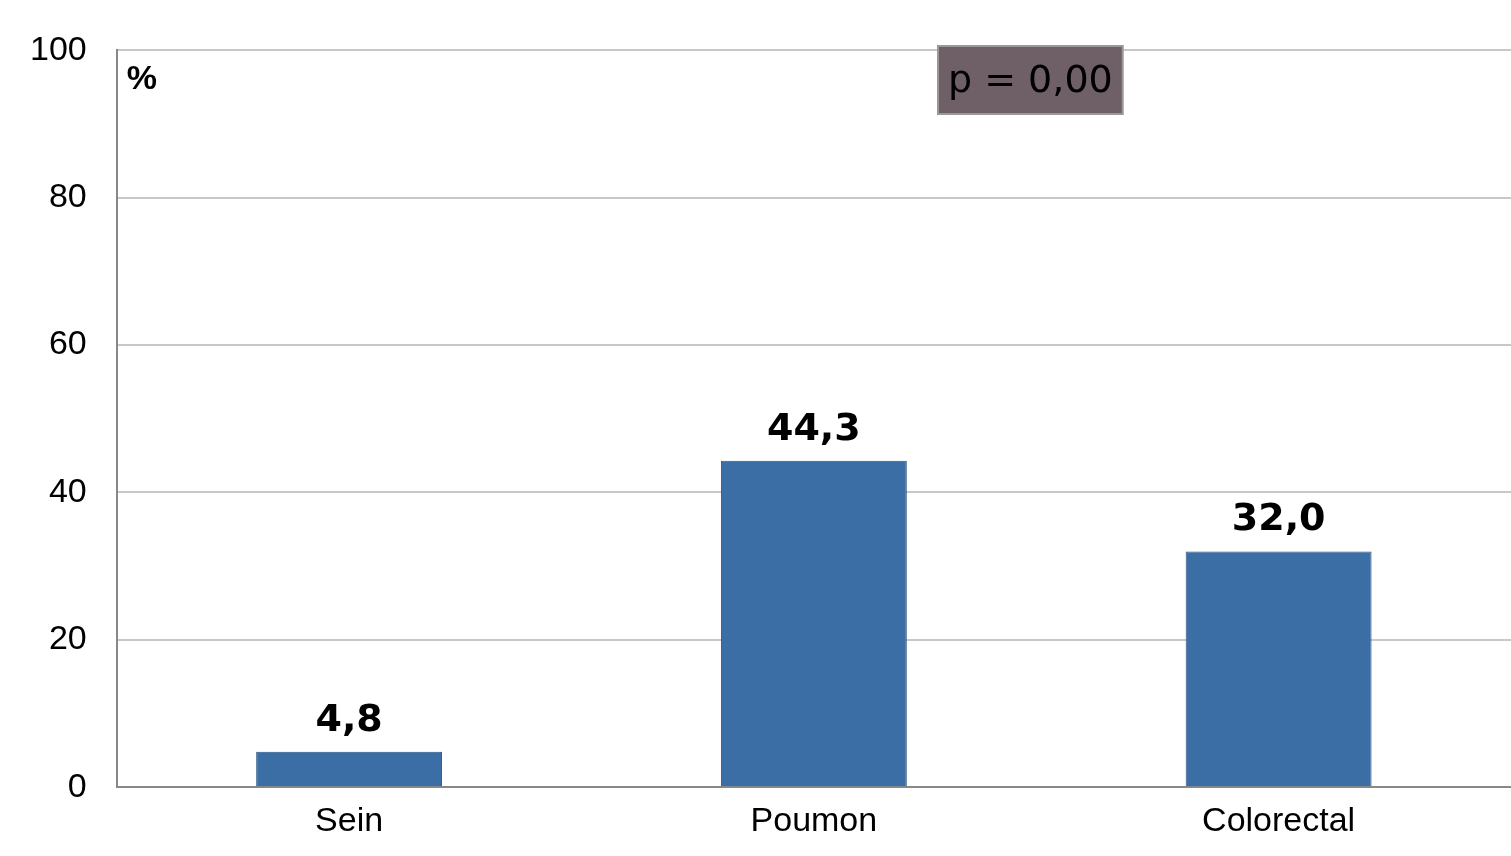 This screenshot has height=856, width=1511. Describe the element at coordinates (814, 818) in the screenshot. I see `x-tick-label: Poumon` at that location.